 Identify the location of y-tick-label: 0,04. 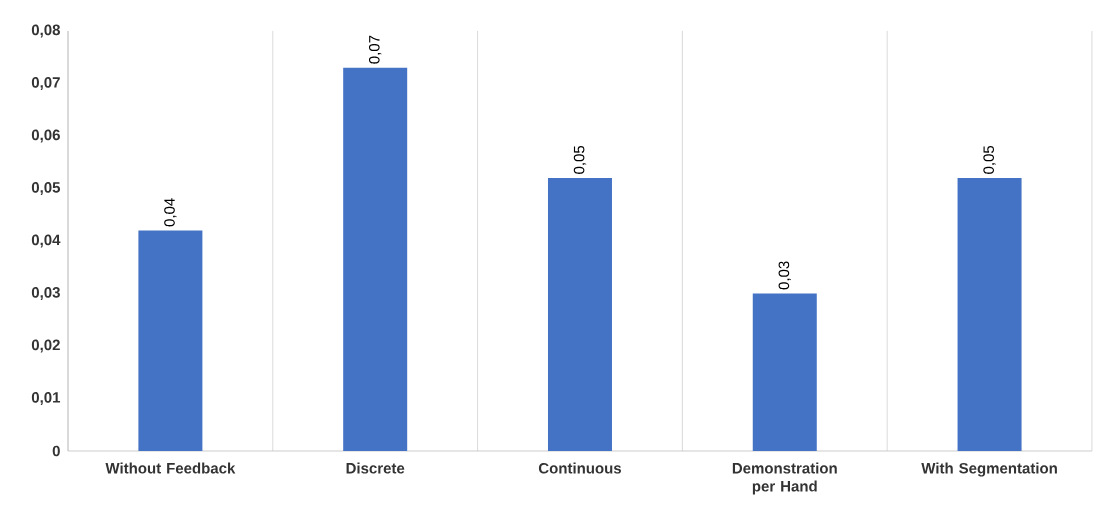
(46, 241).